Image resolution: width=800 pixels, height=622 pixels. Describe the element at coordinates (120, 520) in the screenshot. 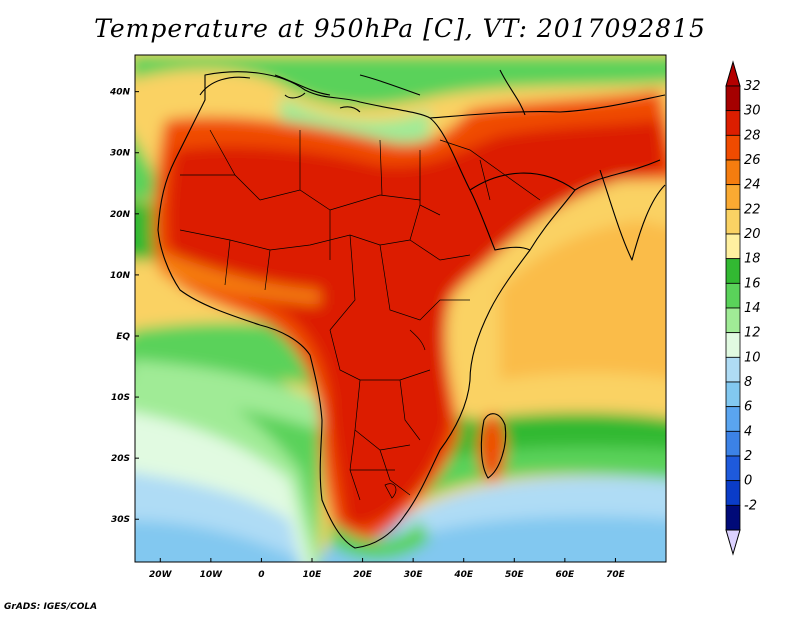

I see `lat-tick-label: 30S` at that location.